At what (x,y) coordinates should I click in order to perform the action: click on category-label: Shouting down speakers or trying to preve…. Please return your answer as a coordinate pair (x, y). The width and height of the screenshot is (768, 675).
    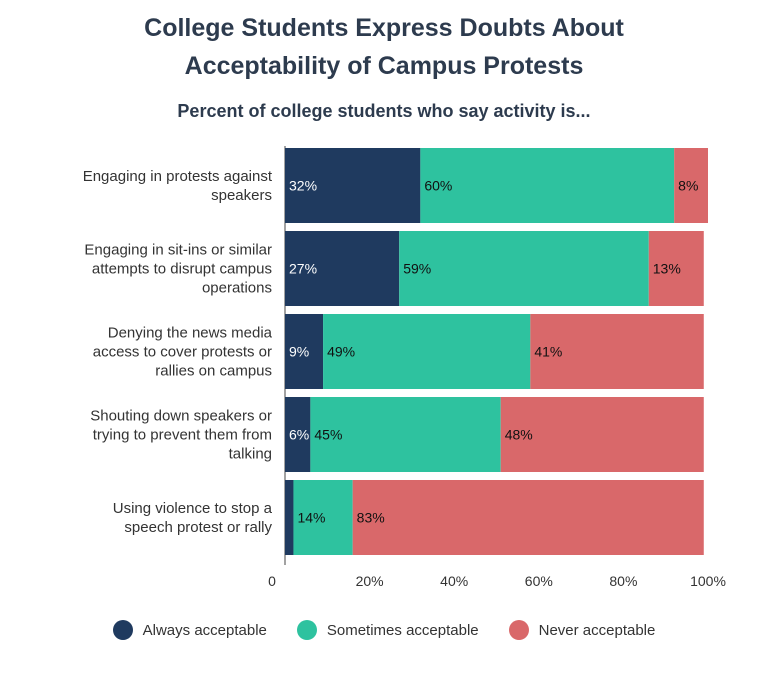
    Looking at the image, I should click on (181, 435).